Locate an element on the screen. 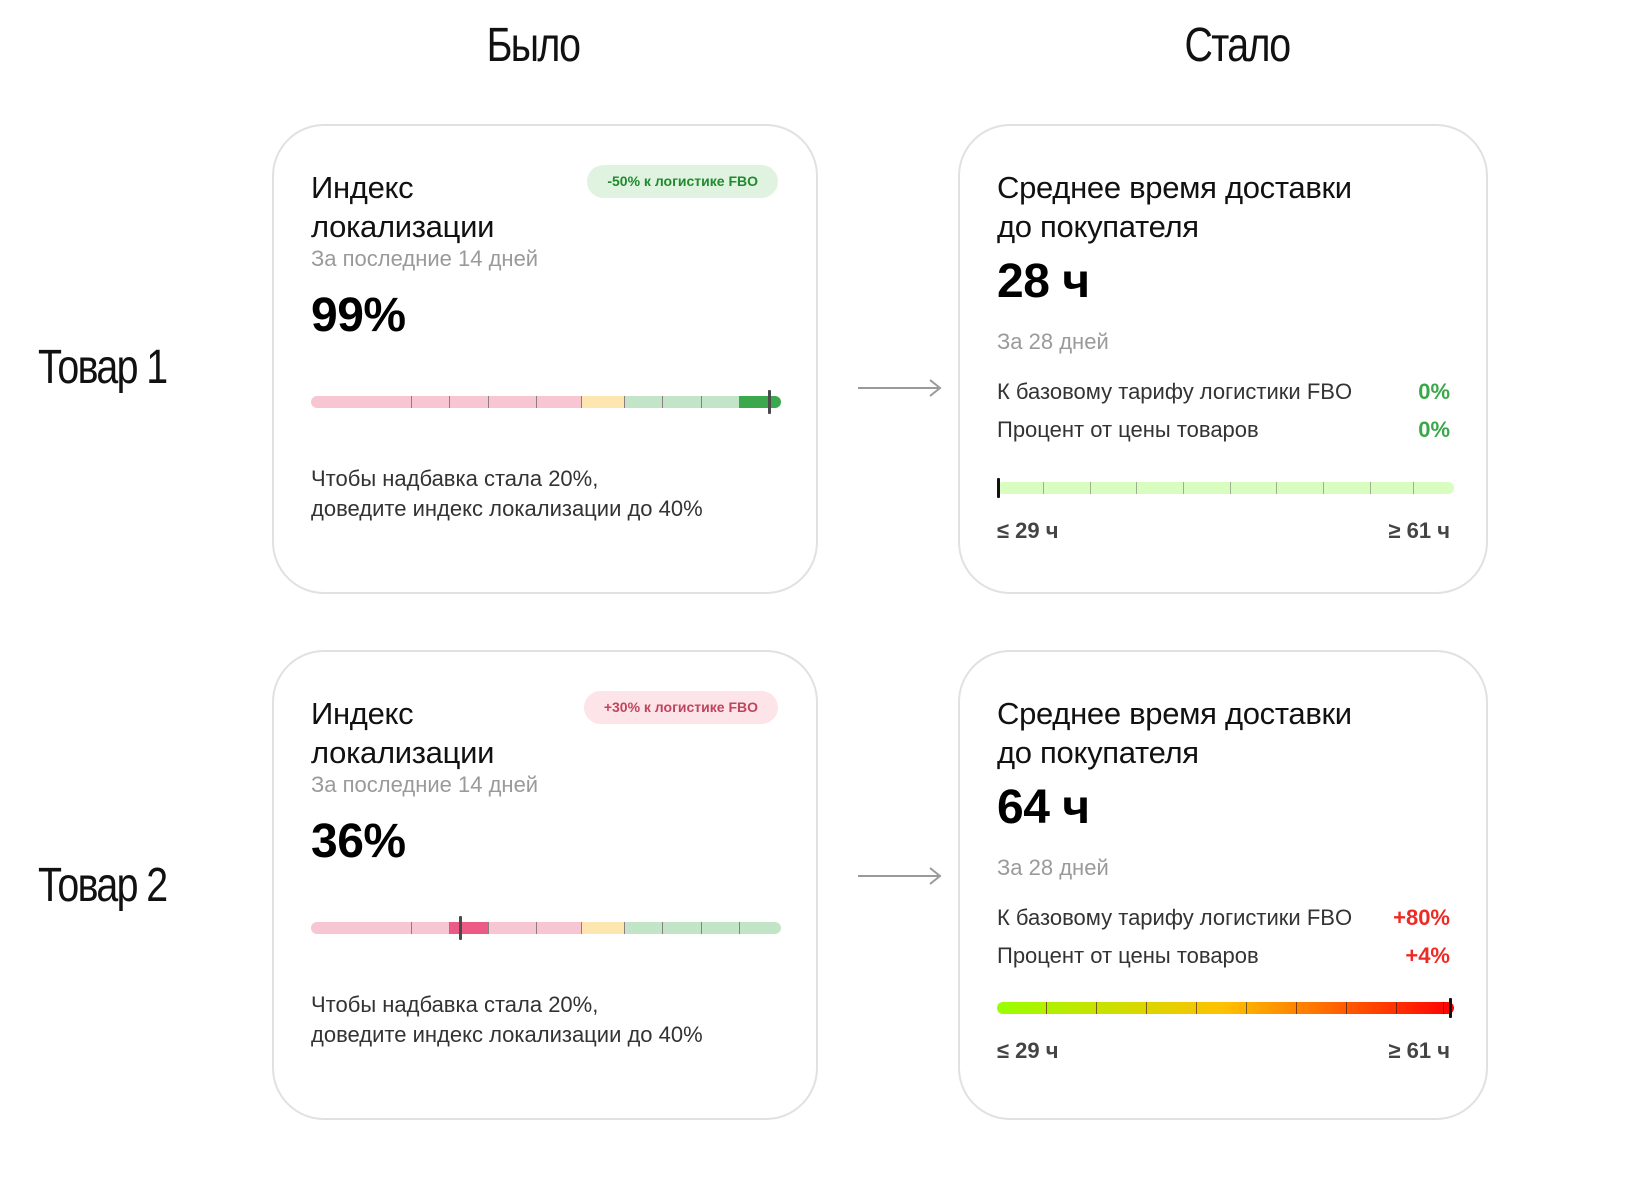 The height and width of the screenshot is (1200, 1640). row-label-product-1: Товар 1 is located at coordinates (103, 367).